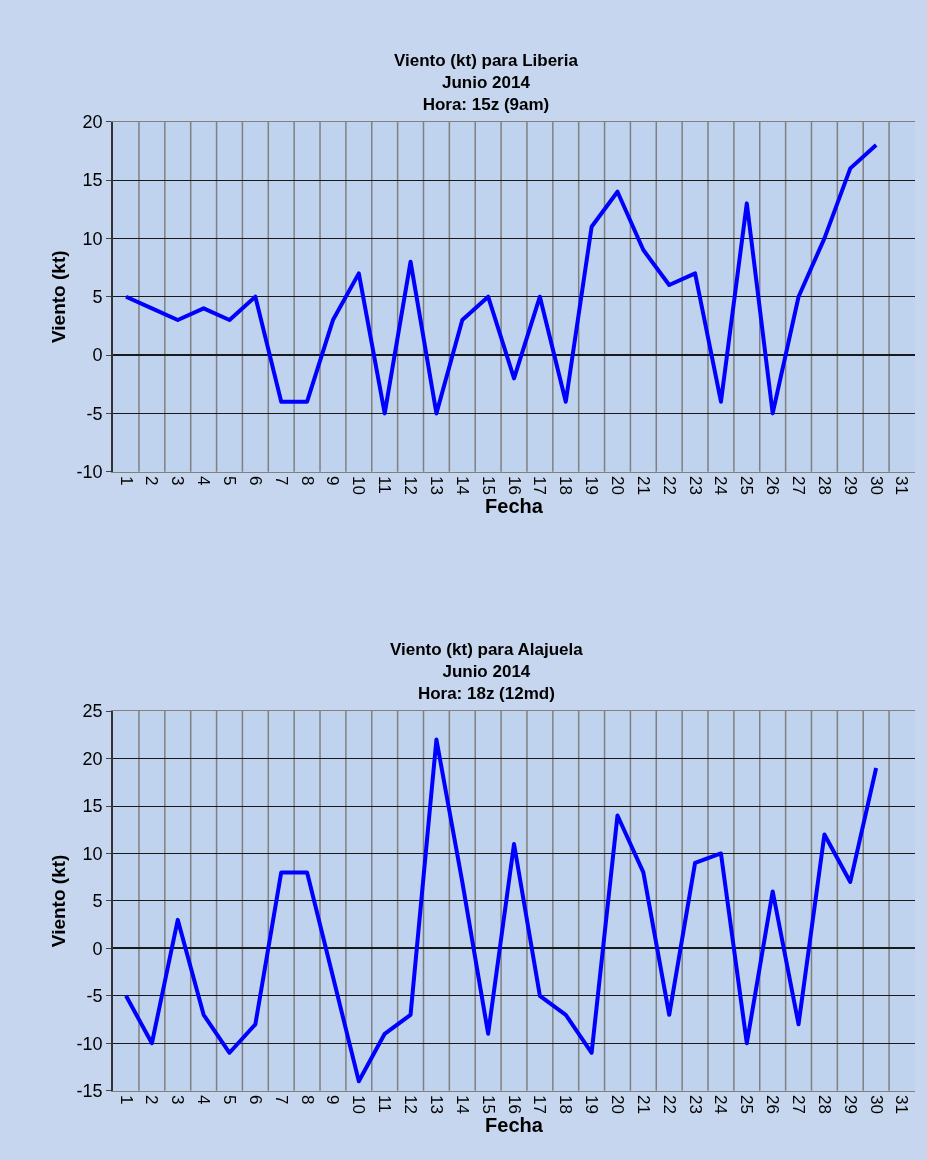  Describe the element at coordinates (486, 83) in the screenshot. I see `chart-title: Viento (kt) para Liberia Junio 2014 Hora: 15z (9am)` at that location.